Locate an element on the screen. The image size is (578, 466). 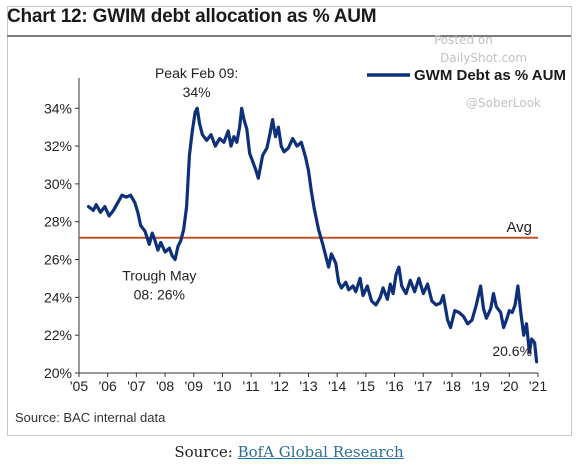
y-tick-label: 20% is located at coordinates (58, 373).